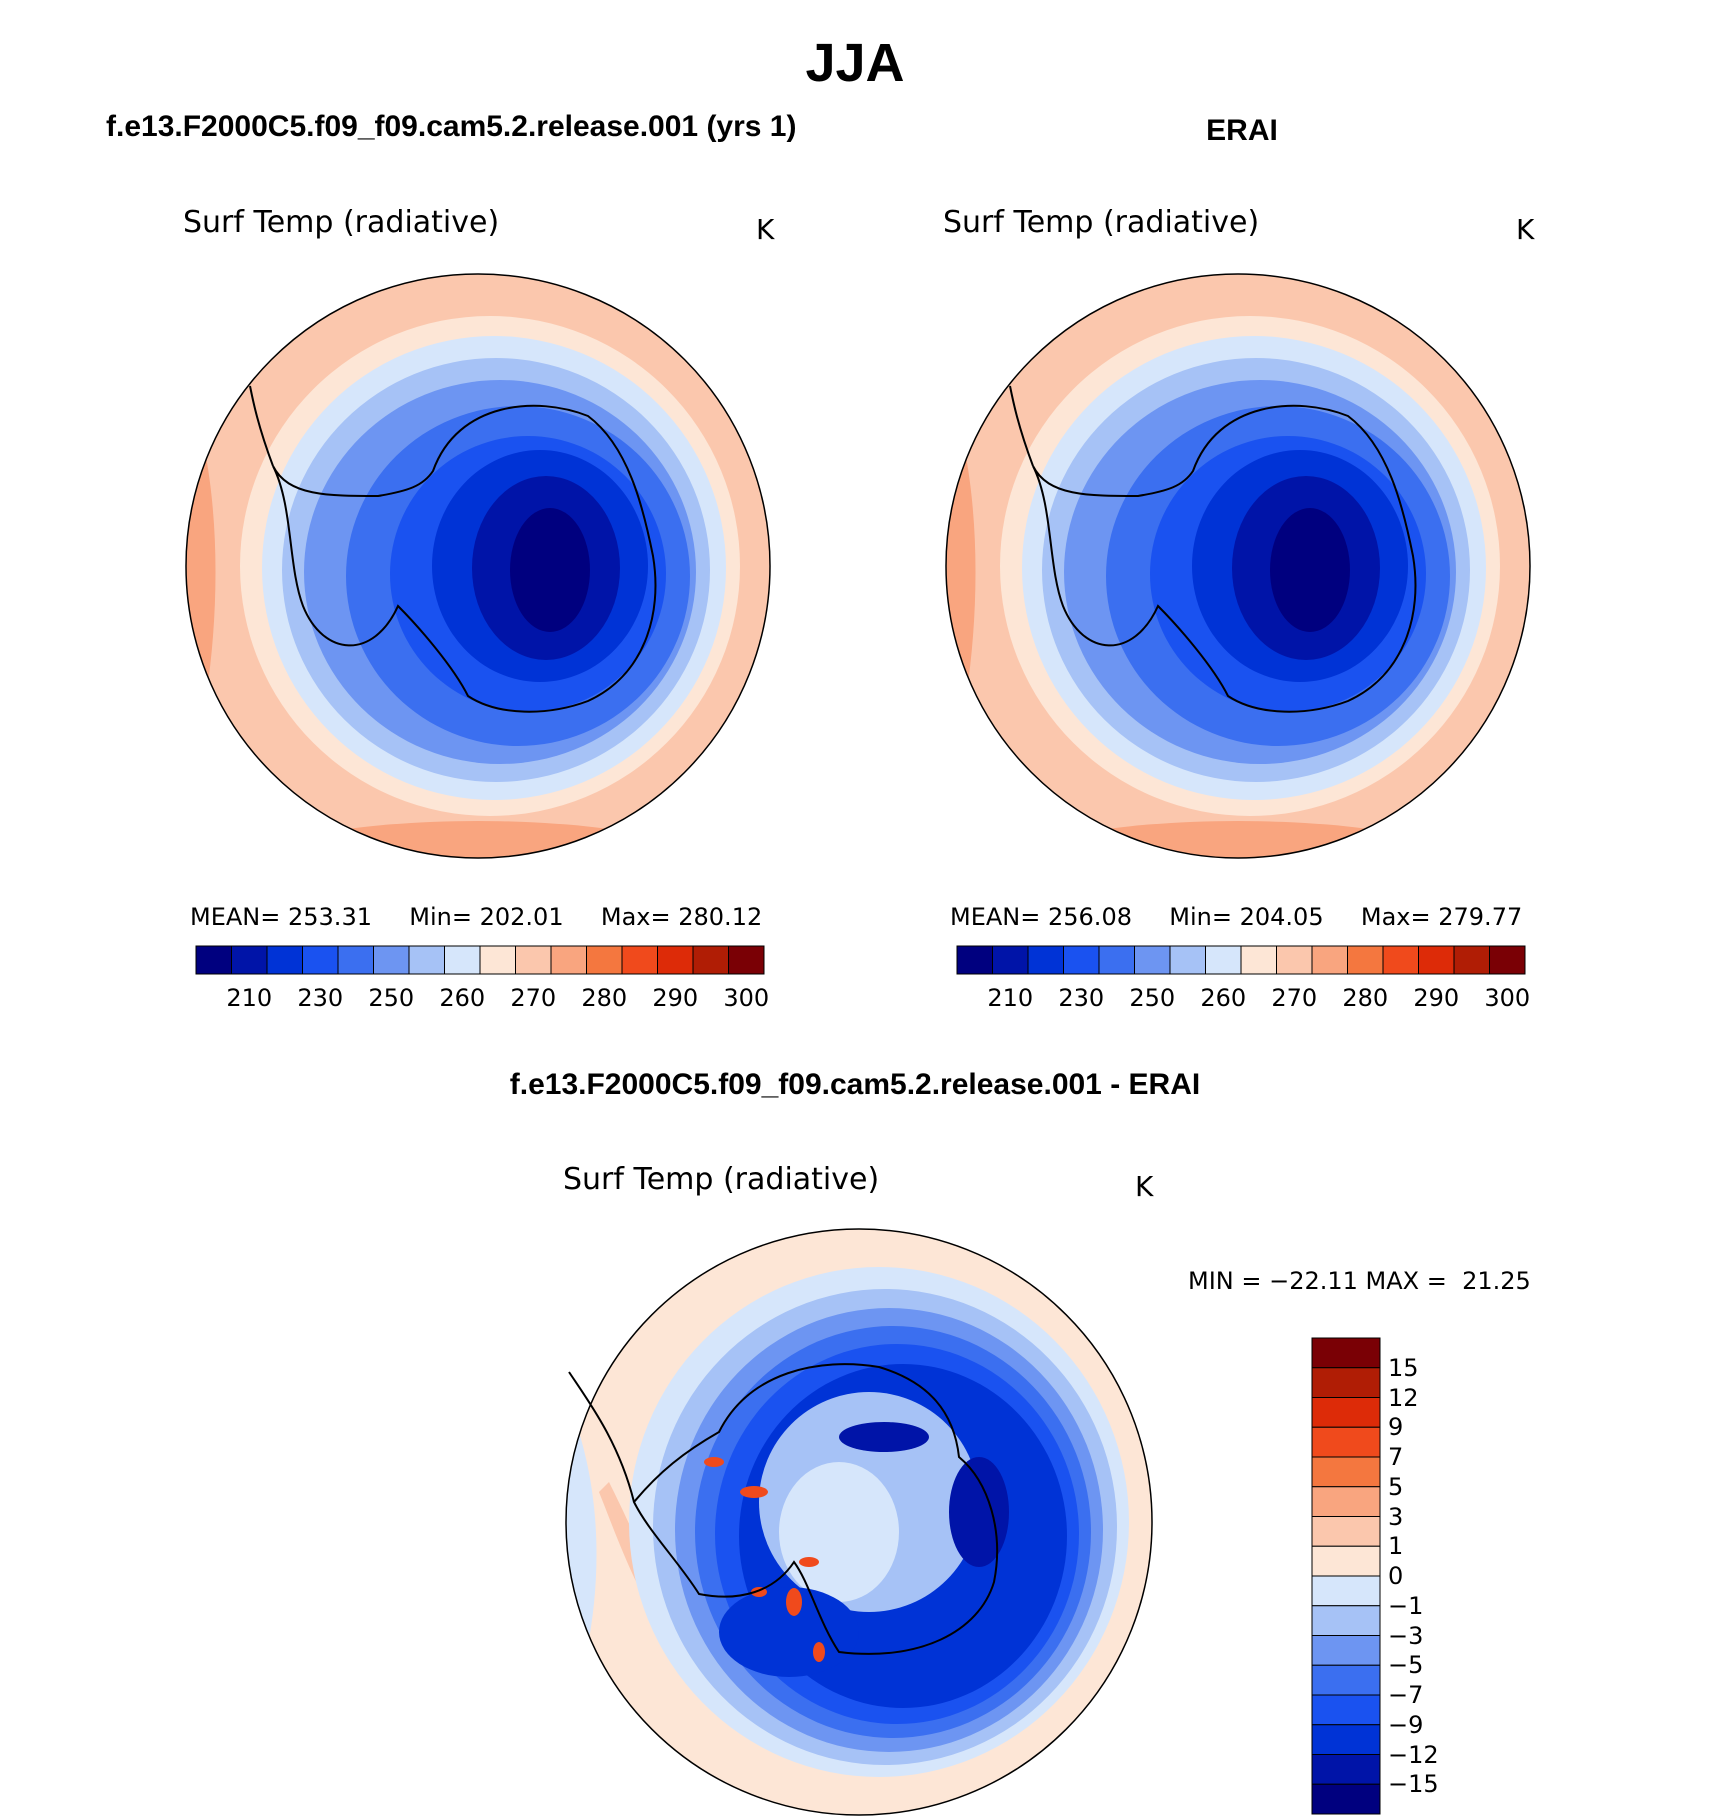 The image size is (1710, 1816). Describe the element at coordinates (746, 998) in the screenshot. I see `left-colorbar-label: 300` at that location.